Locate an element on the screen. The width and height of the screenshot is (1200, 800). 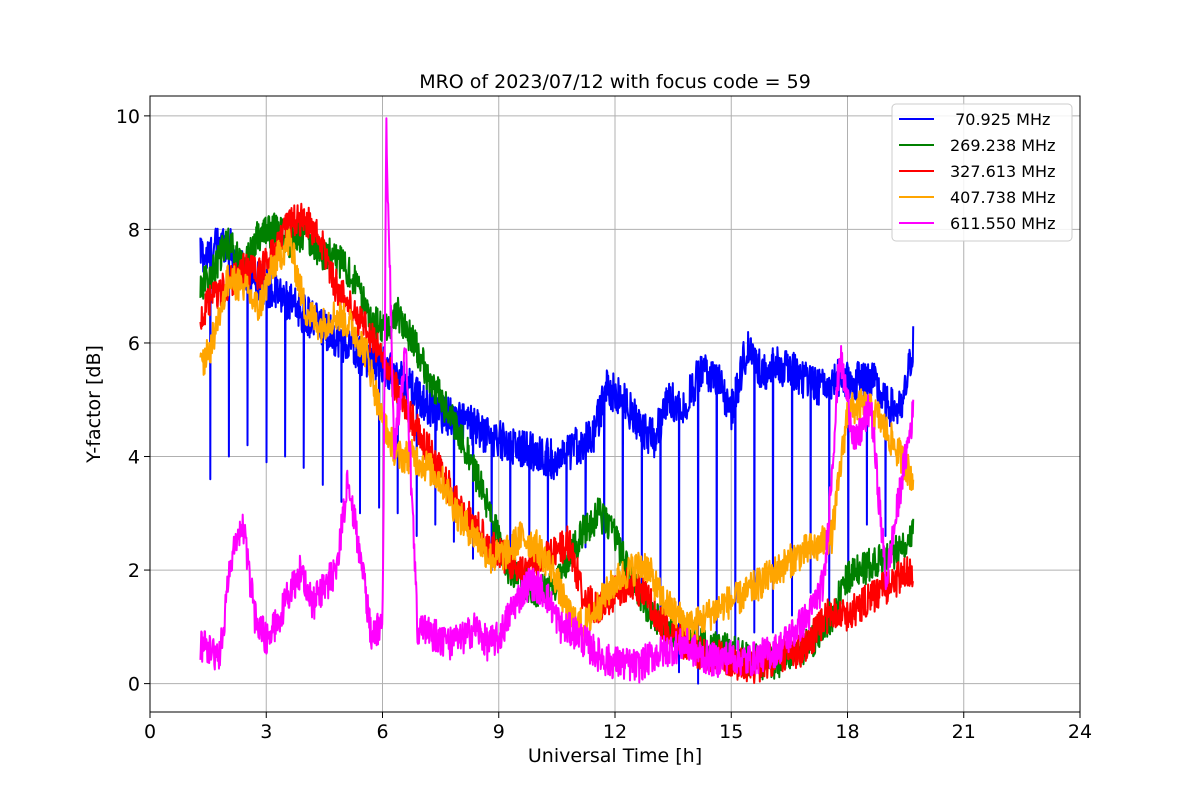
legend-box is located at coordinates (982, 172).